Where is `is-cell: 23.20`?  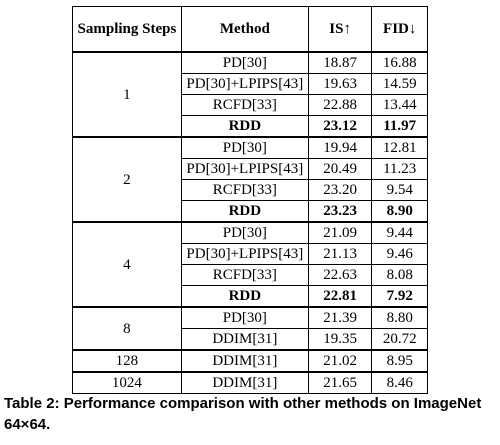 is-cell: 23.20 is located at coordinates (340, 190).